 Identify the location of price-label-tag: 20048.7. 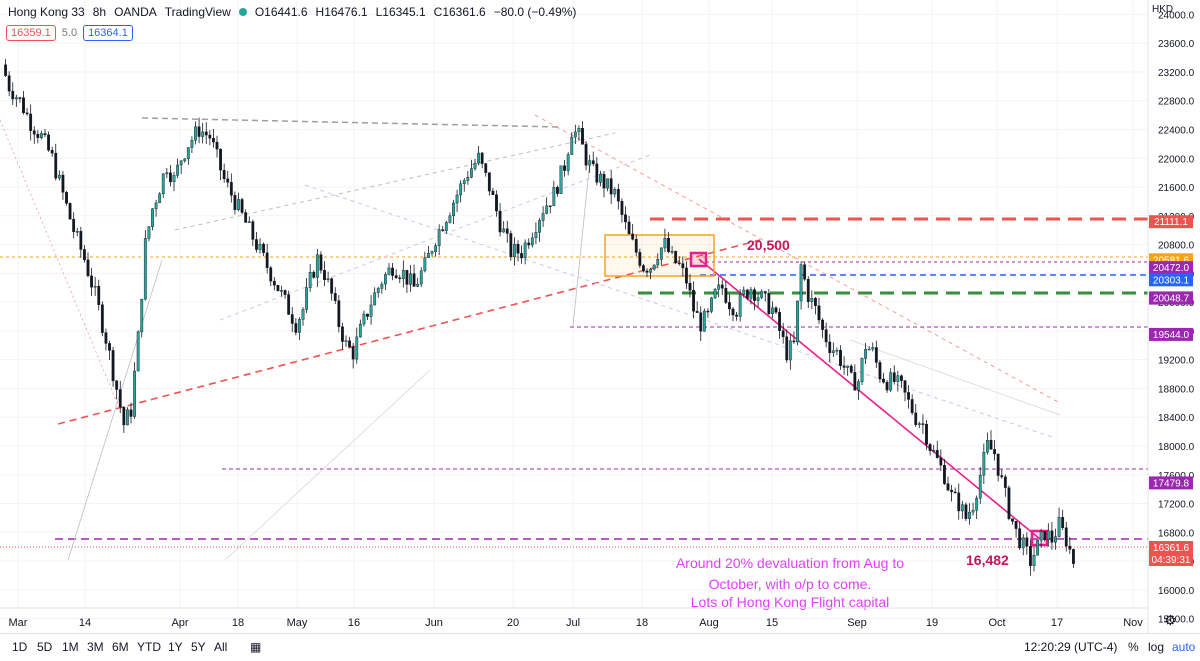
(1171, 298).